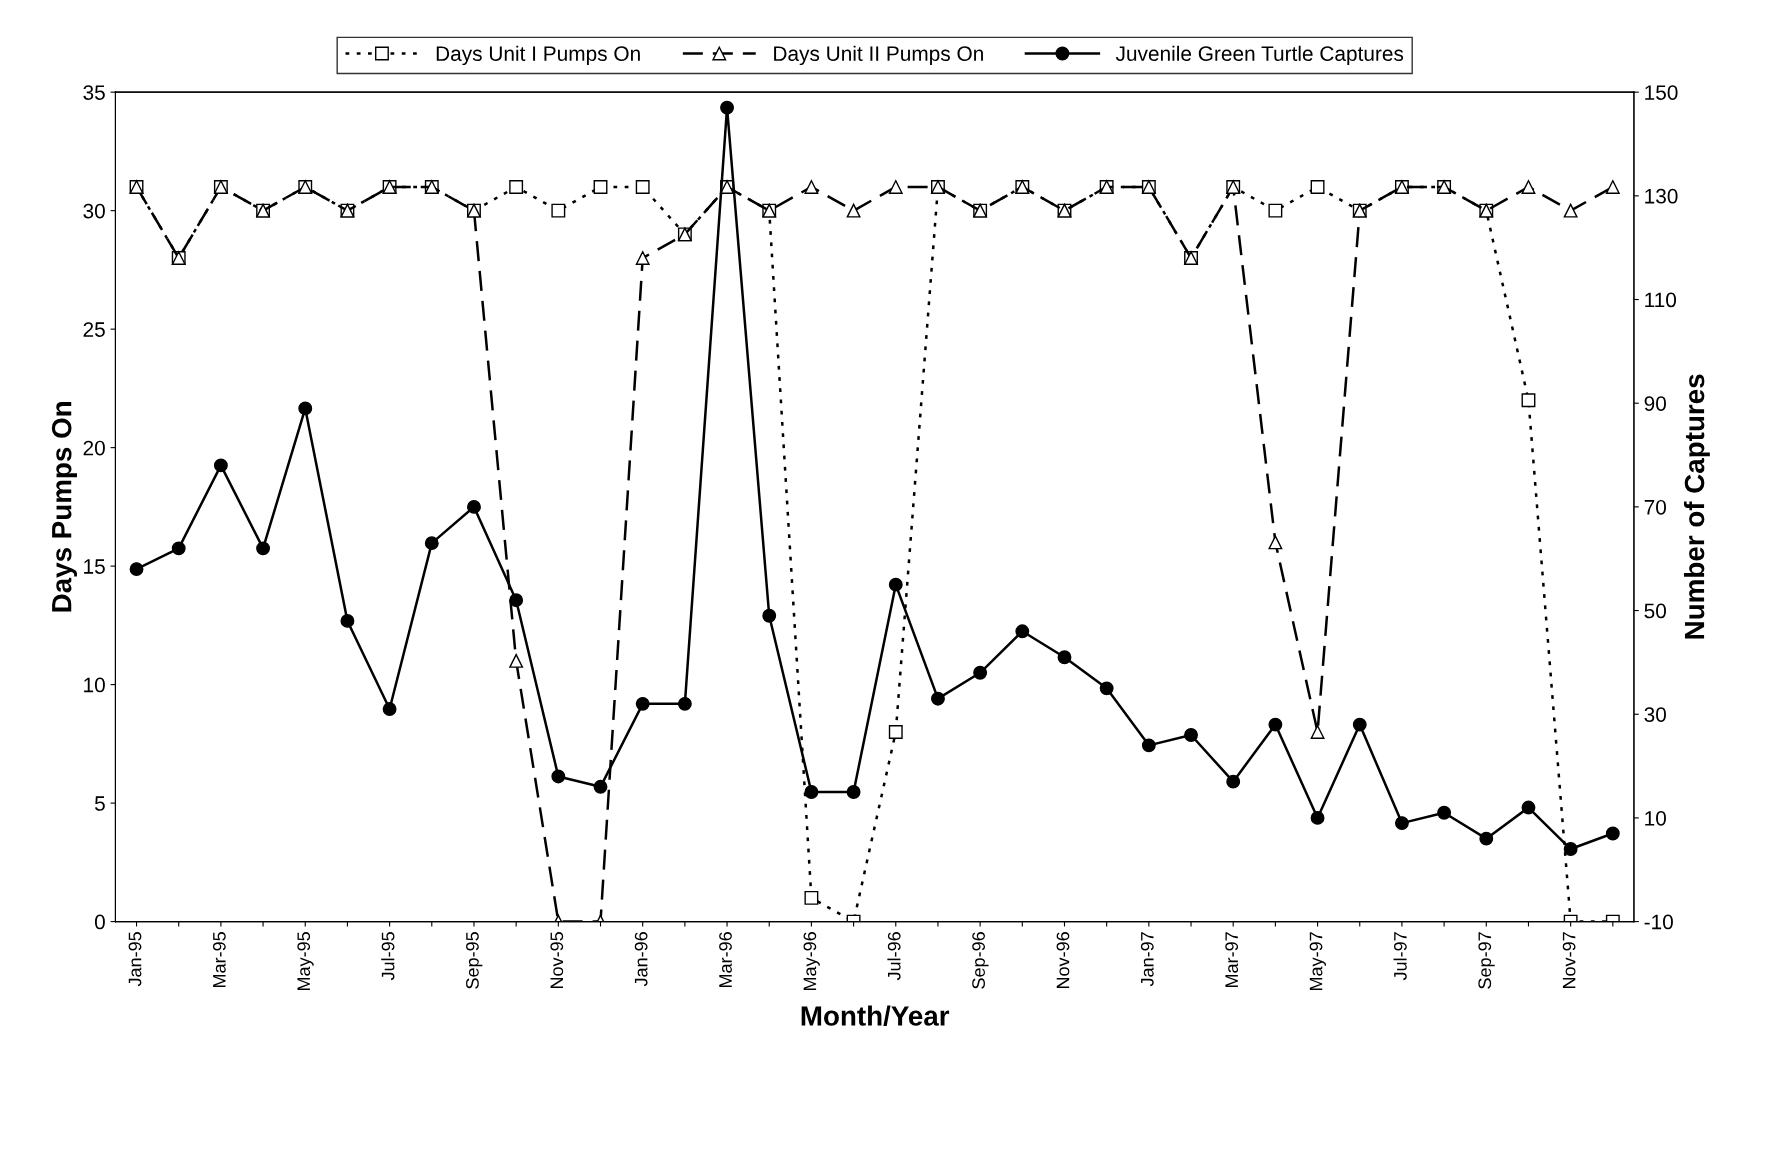 Image resolution: width=1776 pixels, height=1152 pixels. Describe the element at coordinates (1655, 403) in the screenshot. I see `y2-tick-label: 90` at that location.